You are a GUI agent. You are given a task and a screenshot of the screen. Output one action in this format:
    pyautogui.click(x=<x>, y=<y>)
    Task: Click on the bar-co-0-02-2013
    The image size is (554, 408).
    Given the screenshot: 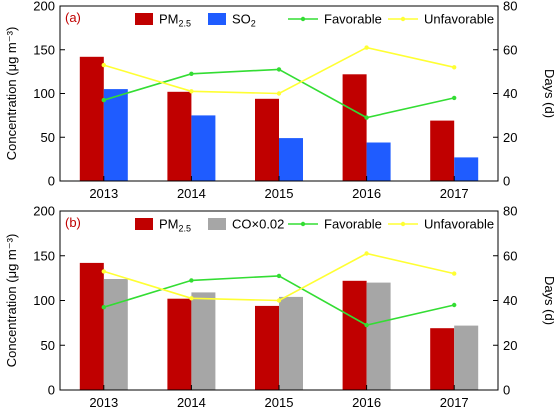 What is the action you would take?
    pyautogui.click(x=115, y=334)
    